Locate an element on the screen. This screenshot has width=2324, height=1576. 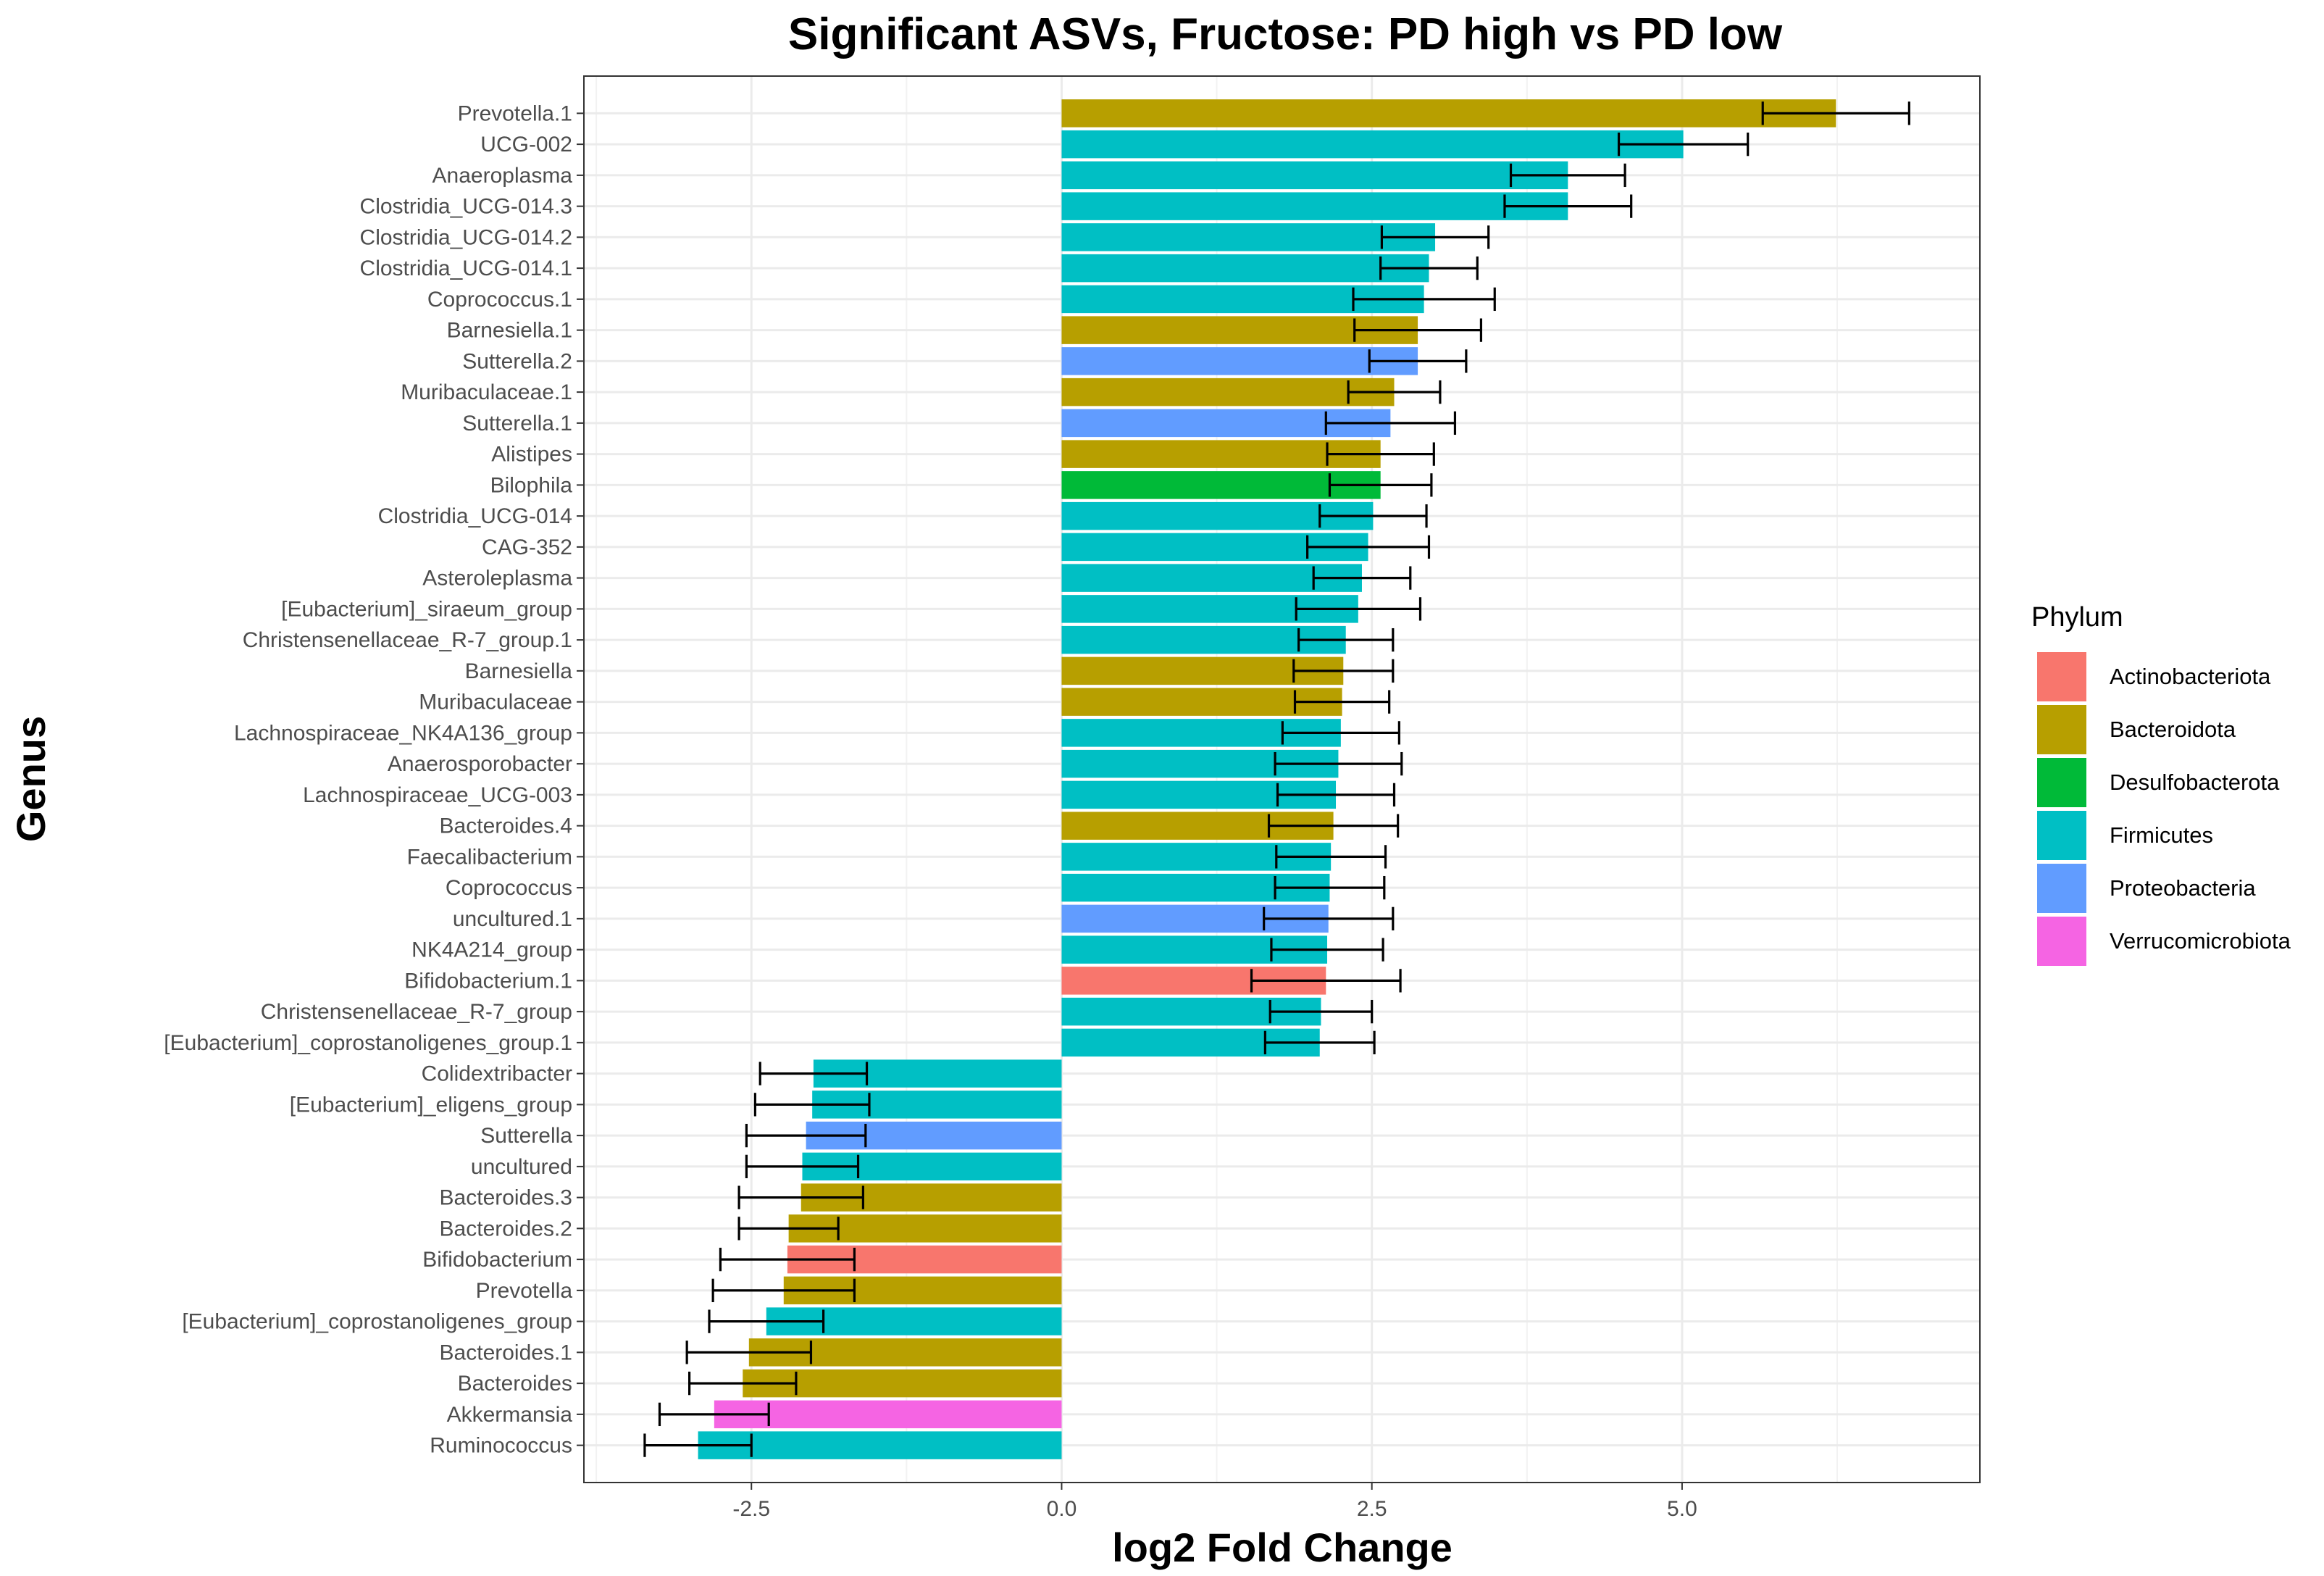
y-tick-label: [Eubacterium]_coprostanoligenes_group is located at coordinates (377, 1322).